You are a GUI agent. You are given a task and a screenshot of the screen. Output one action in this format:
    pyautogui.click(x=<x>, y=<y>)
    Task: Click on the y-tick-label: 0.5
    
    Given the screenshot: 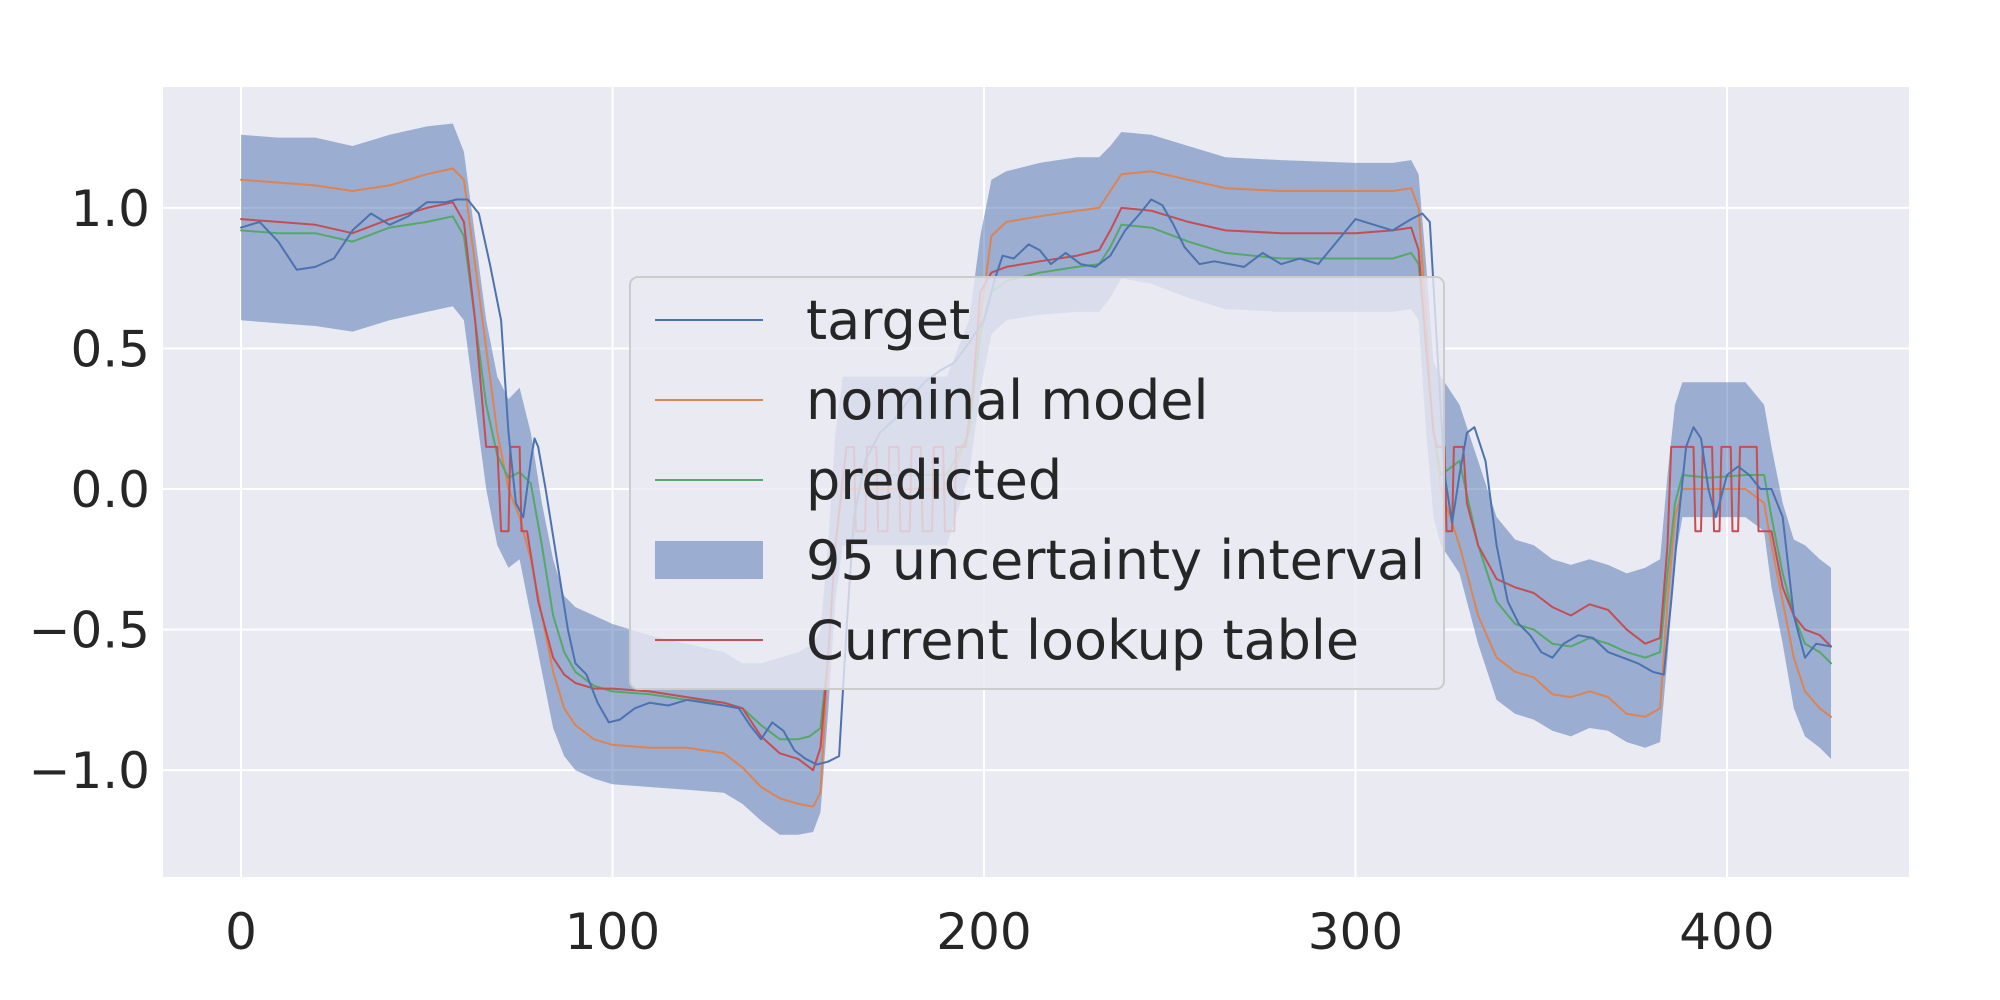 What is the action you would take?
    pyautogui.click(x=110, y=349)
    